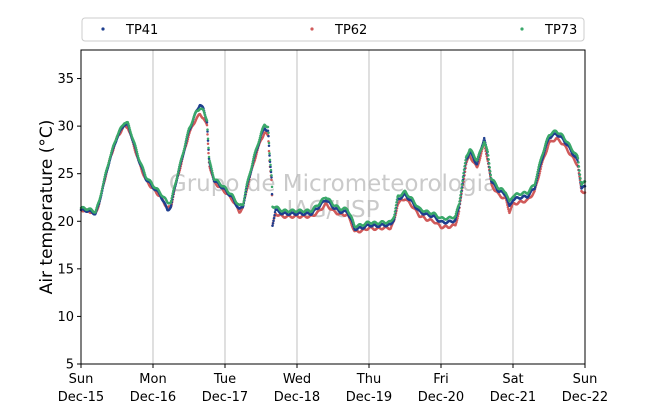 The image size is (650, 409). What do you see at coordinates (224, 379) in the screenshot?
I see `x-tick-day-2: Tue` at bounding box center [224, 379].